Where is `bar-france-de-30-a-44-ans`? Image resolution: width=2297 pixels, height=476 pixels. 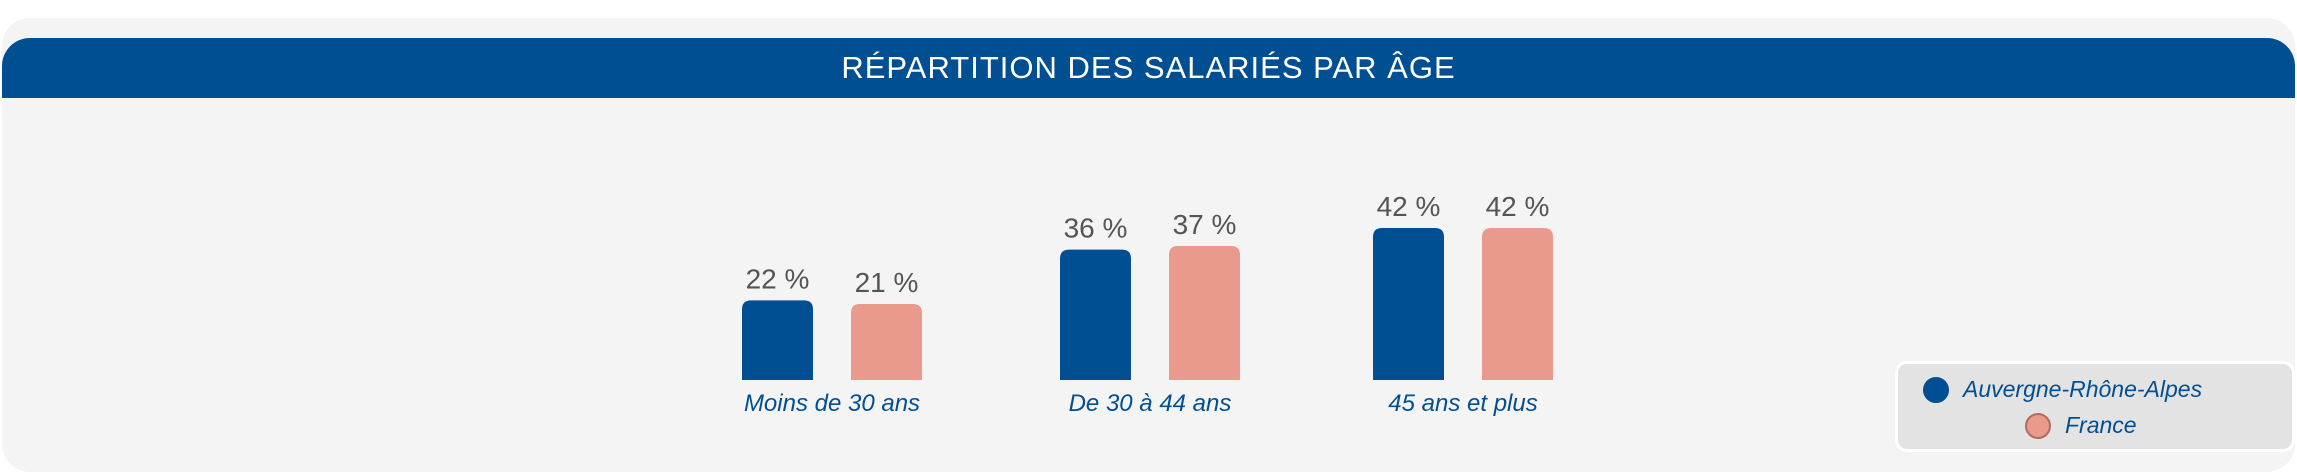 bar-france-de-30-a-44-ans is located at coordinates (1204, 313).